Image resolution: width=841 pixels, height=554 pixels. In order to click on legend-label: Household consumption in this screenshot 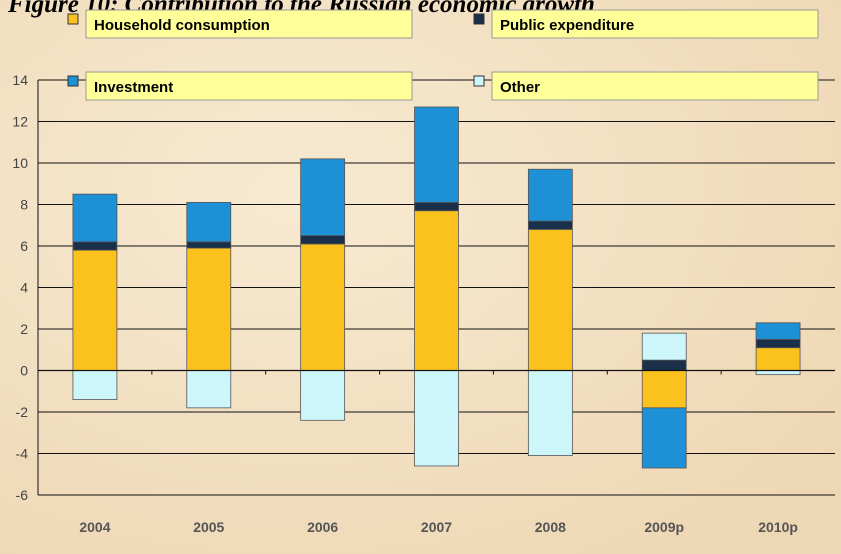, I will do `click(182, 25)`.